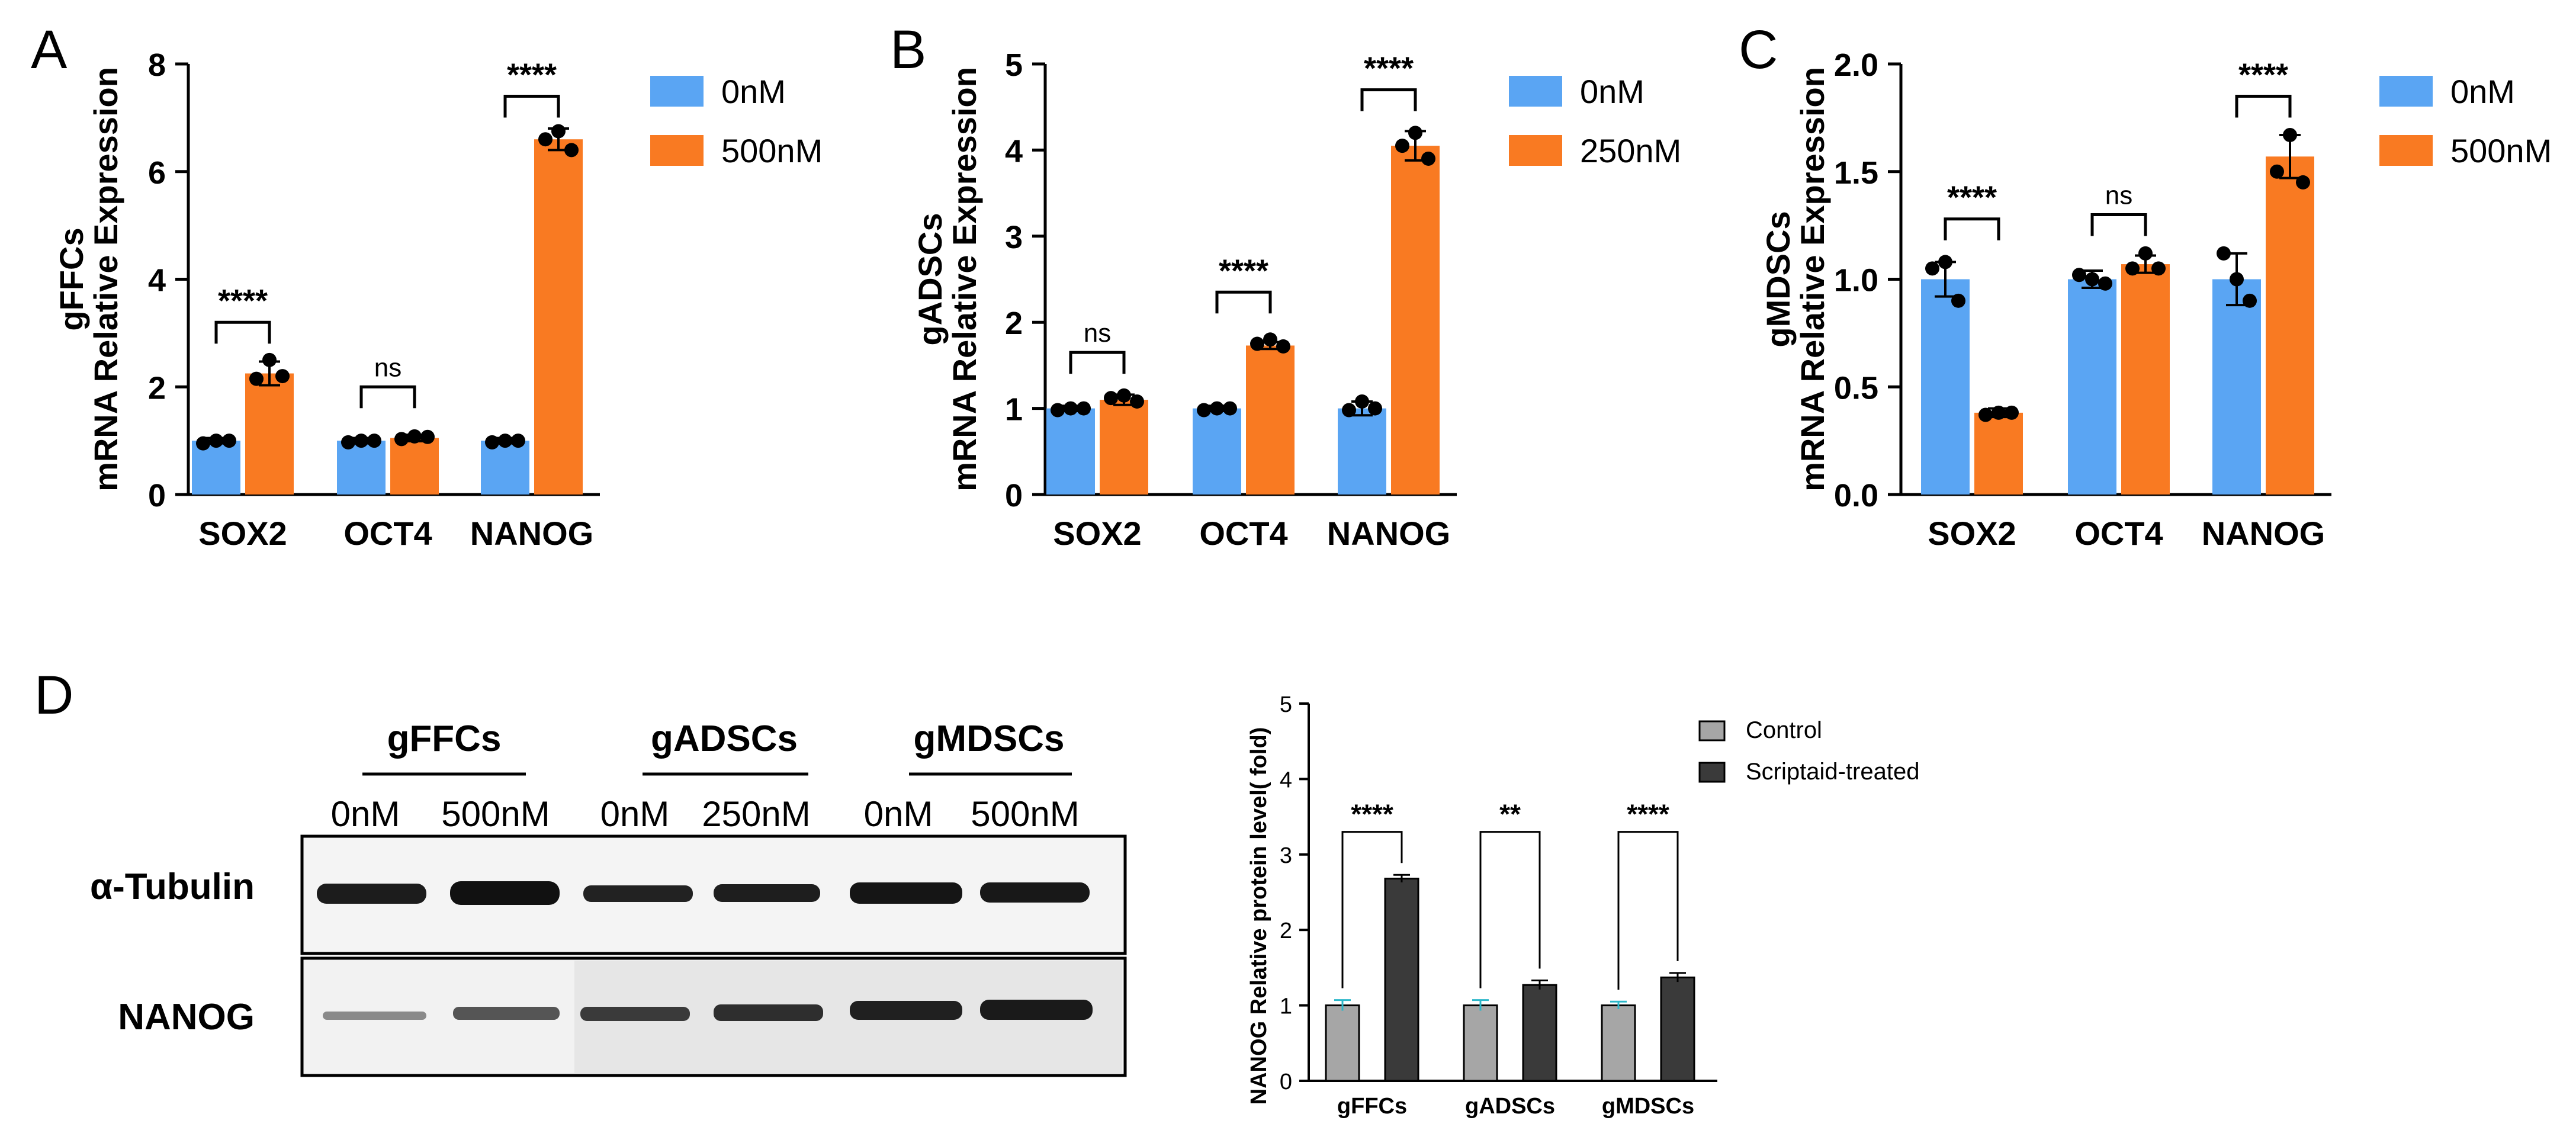 The image size is (2576, 1143). Describe the element at coordinates (1856, 280) in the screenshot. I see `y-tick-label: 1.0` at that location.